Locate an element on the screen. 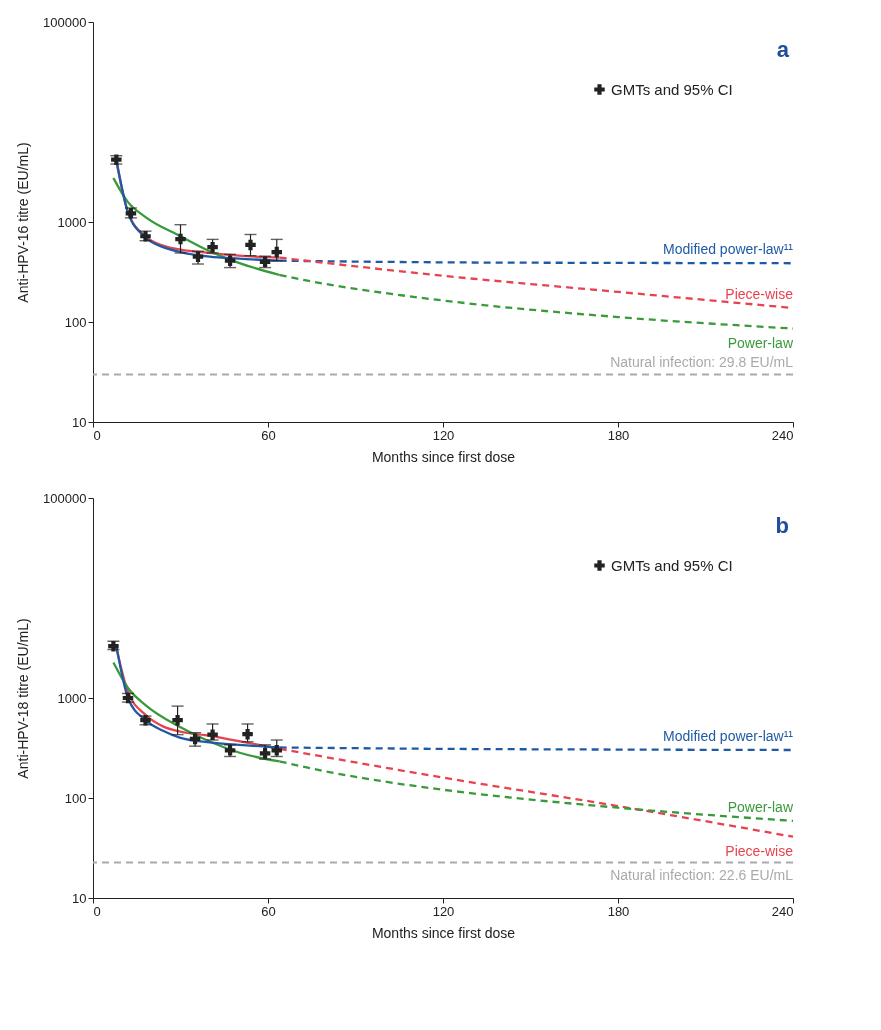 The image size is (881, 1030). y-axis-title: Anti-HPV-18 titre (EU/mL) is located at coordinates (23, 698).